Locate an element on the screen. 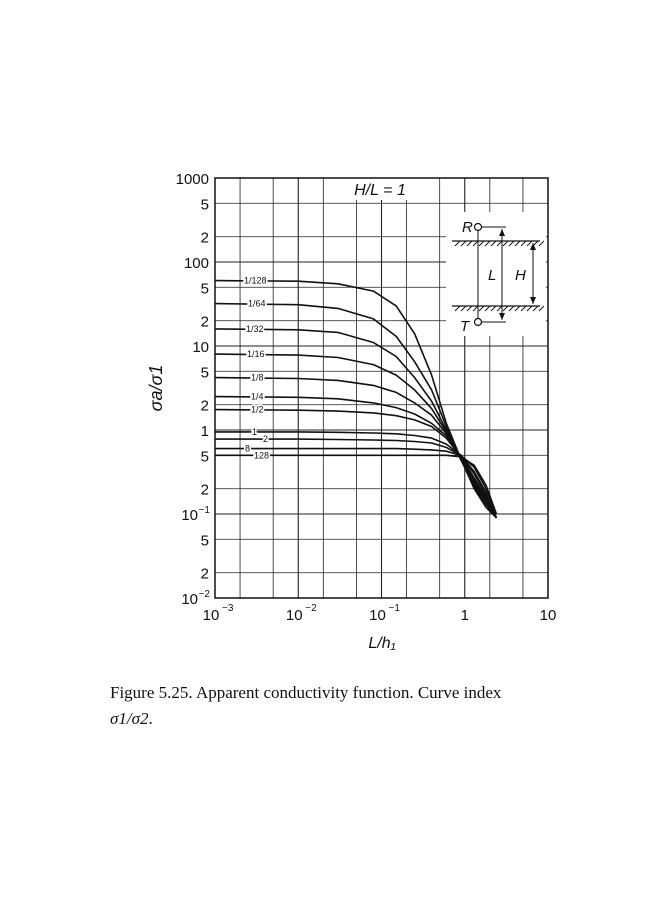  inset-hatch-top is located at coordinates (499, 243).